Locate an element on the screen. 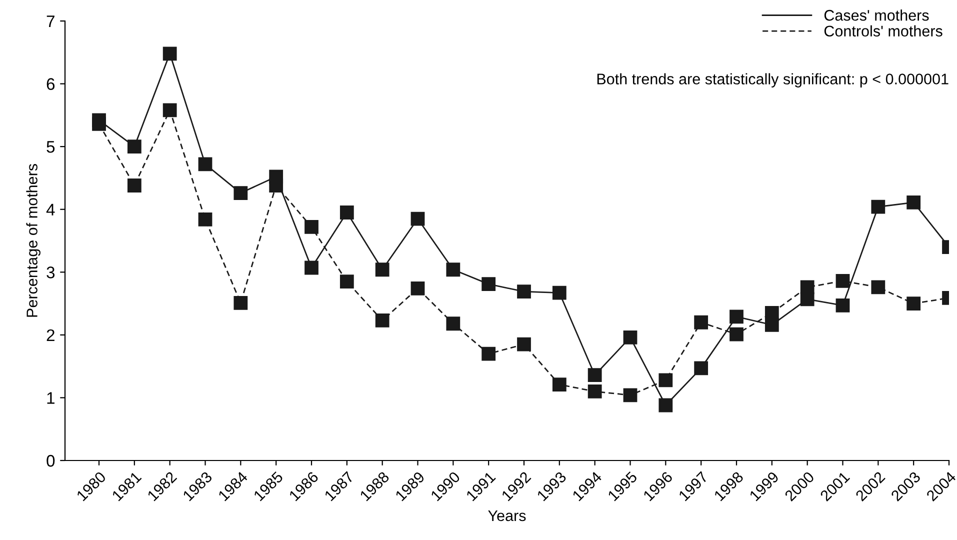  y-tick-label: 0 is located at coordinates (50, 460).